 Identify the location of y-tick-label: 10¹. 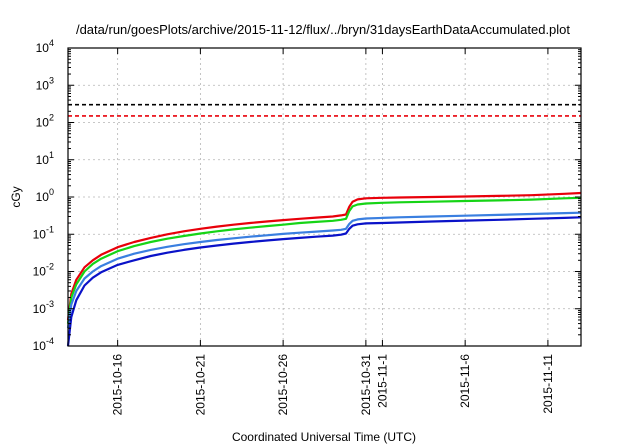
(45, 158).